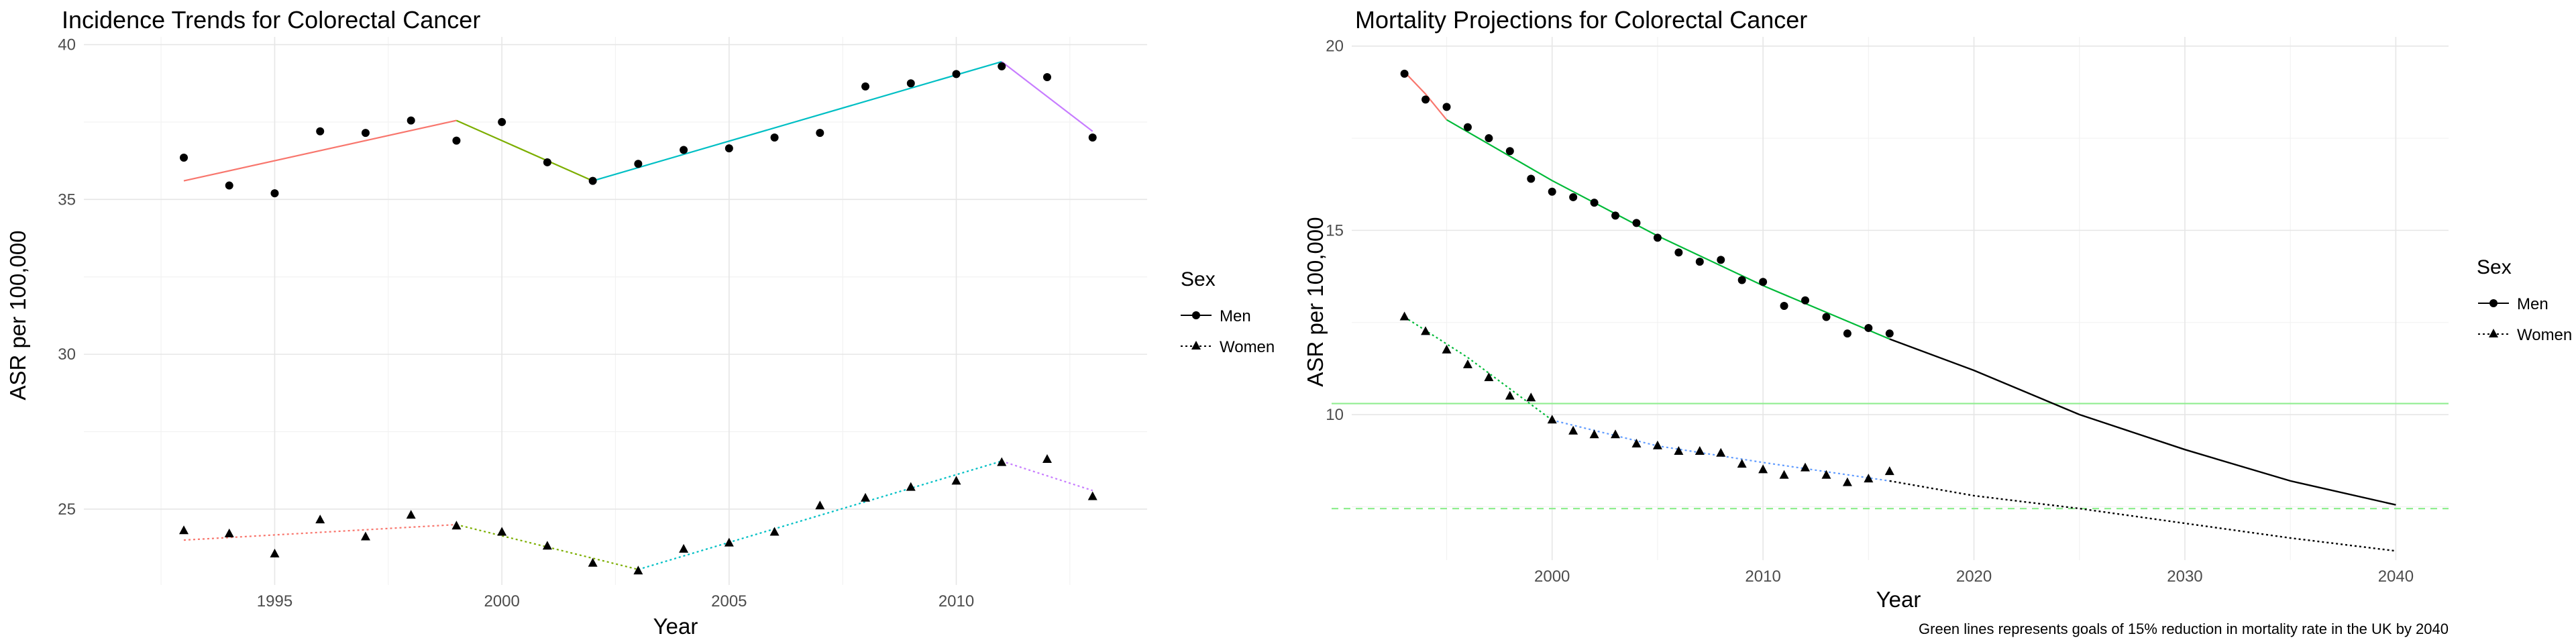 This screenshot has height=644, width=2576. Describe the element at coordinates (1335, 230) in the screenshot. I see `y-tick-label: 15` at that location.